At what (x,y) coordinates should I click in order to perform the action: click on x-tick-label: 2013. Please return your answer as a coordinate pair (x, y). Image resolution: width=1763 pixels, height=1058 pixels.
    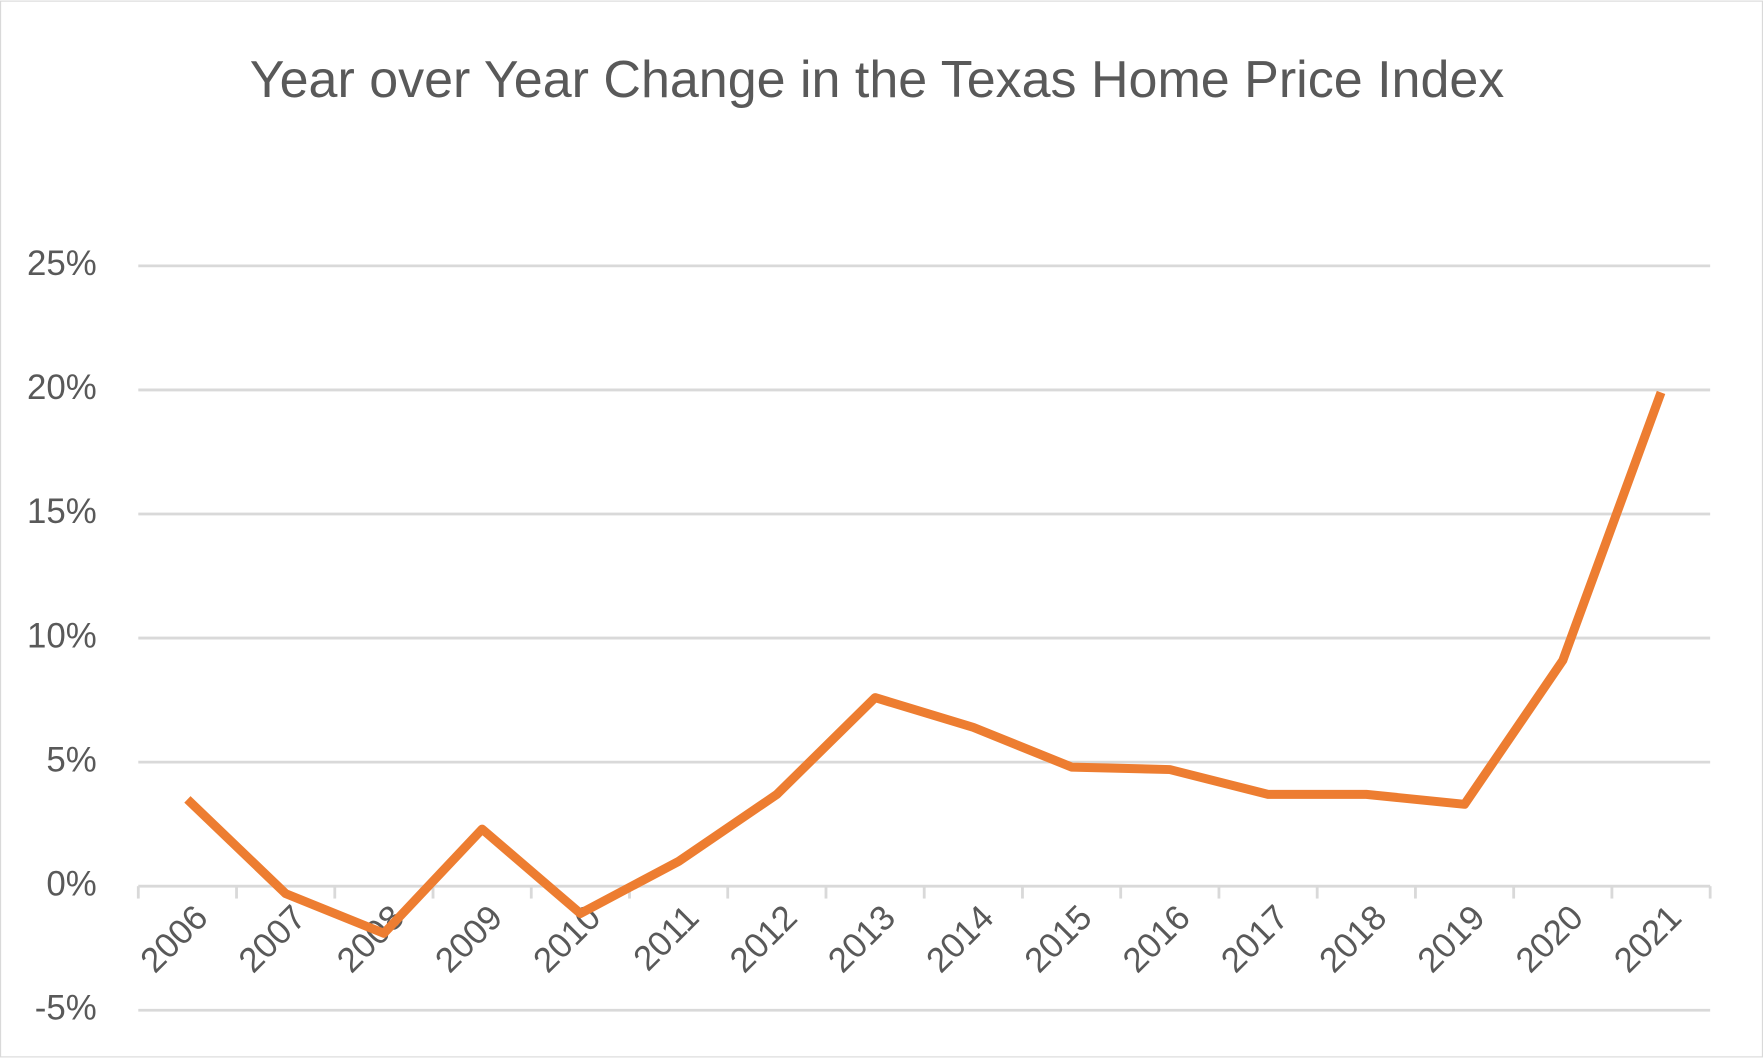
    Looking at the image, I should click on (862, 939).